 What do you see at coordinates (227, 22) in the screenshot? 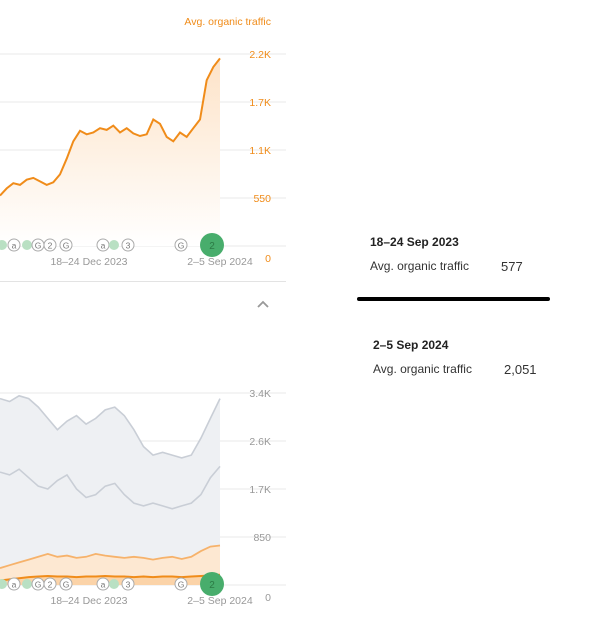
I see `top-legend-label: Avg. organic traffic` at bounding box center [227, 22].